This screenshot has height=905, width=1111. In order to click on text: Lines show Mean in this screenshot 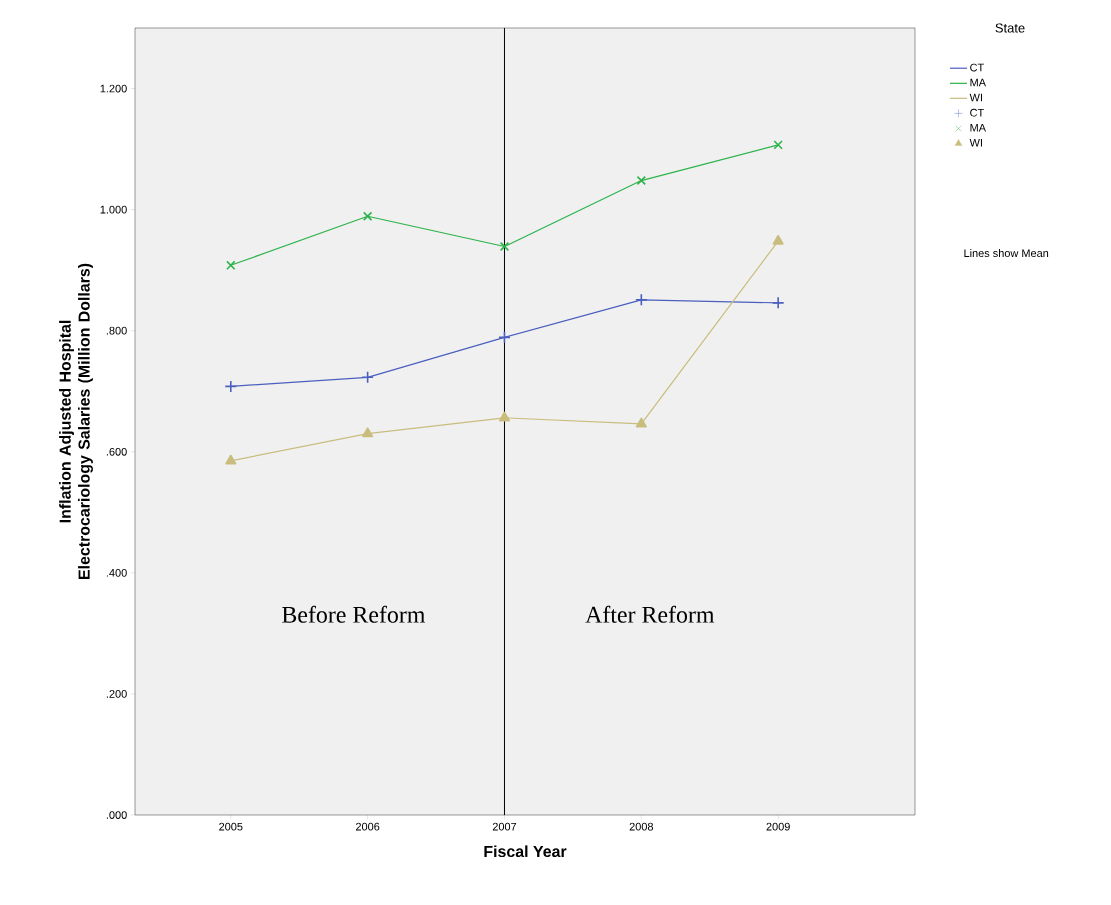, I will do `click(1006, 253)`.